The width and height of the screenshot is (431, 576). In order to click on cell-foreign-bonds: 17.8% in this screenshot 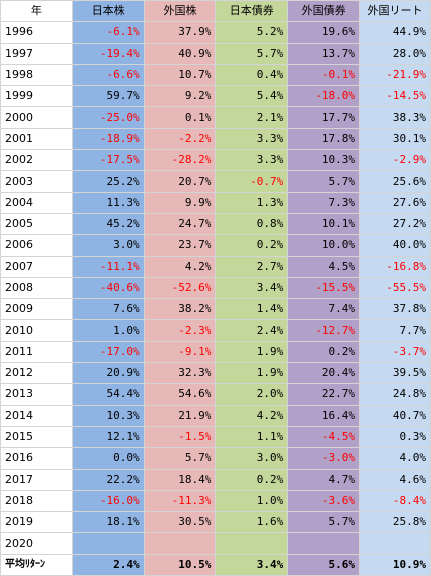, I will do `click(324, 139)`.